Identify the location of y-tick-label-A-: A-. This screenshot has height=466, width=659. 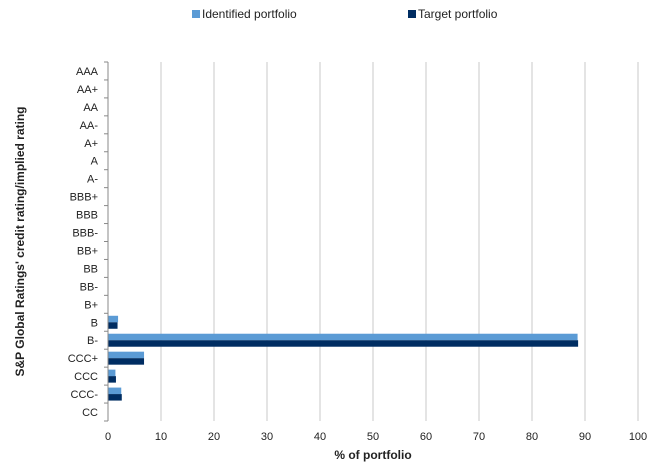
(92, 180).